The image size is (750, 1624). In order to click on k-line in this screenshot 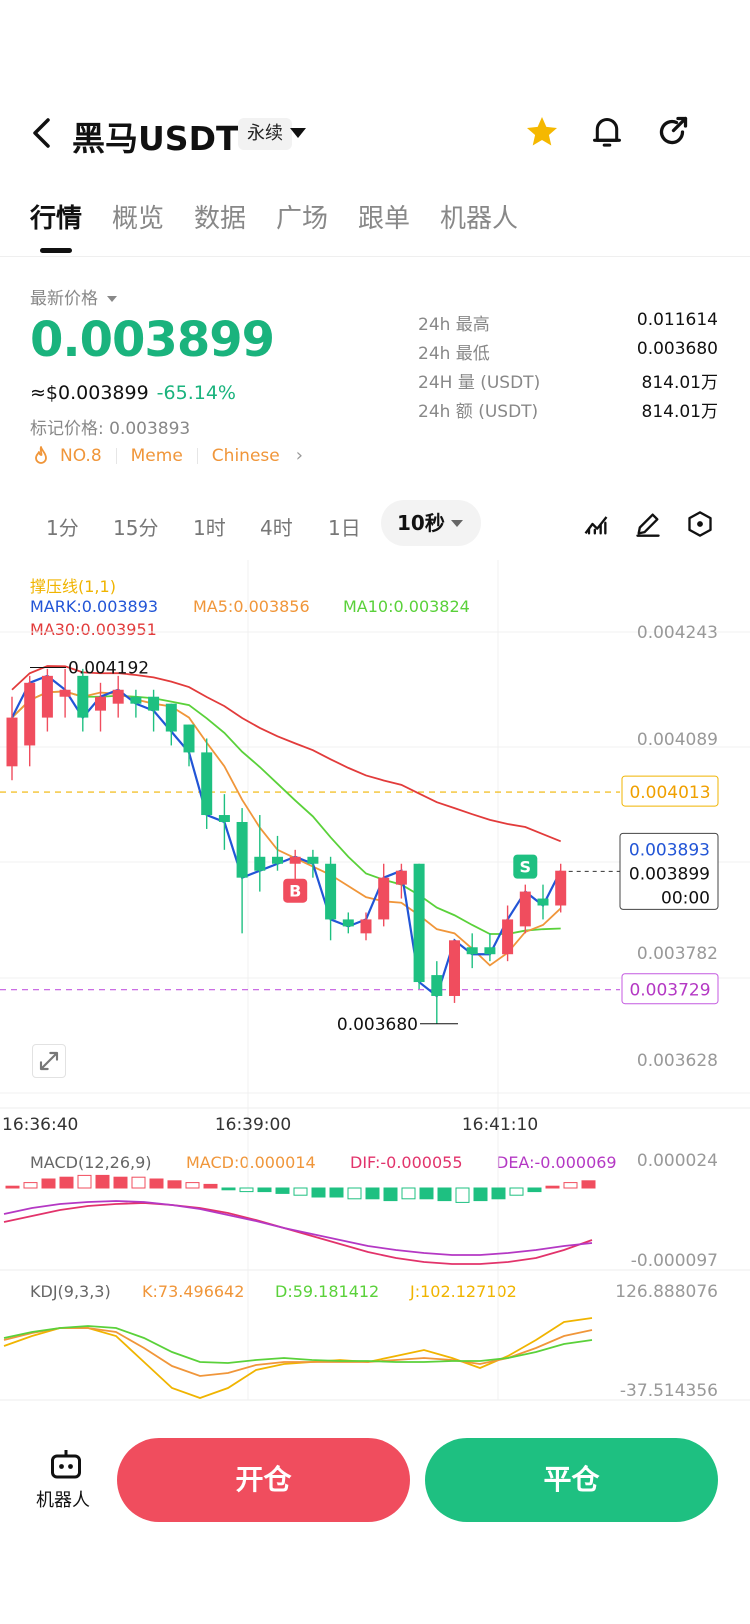, I will do `click(298, 1352)`.